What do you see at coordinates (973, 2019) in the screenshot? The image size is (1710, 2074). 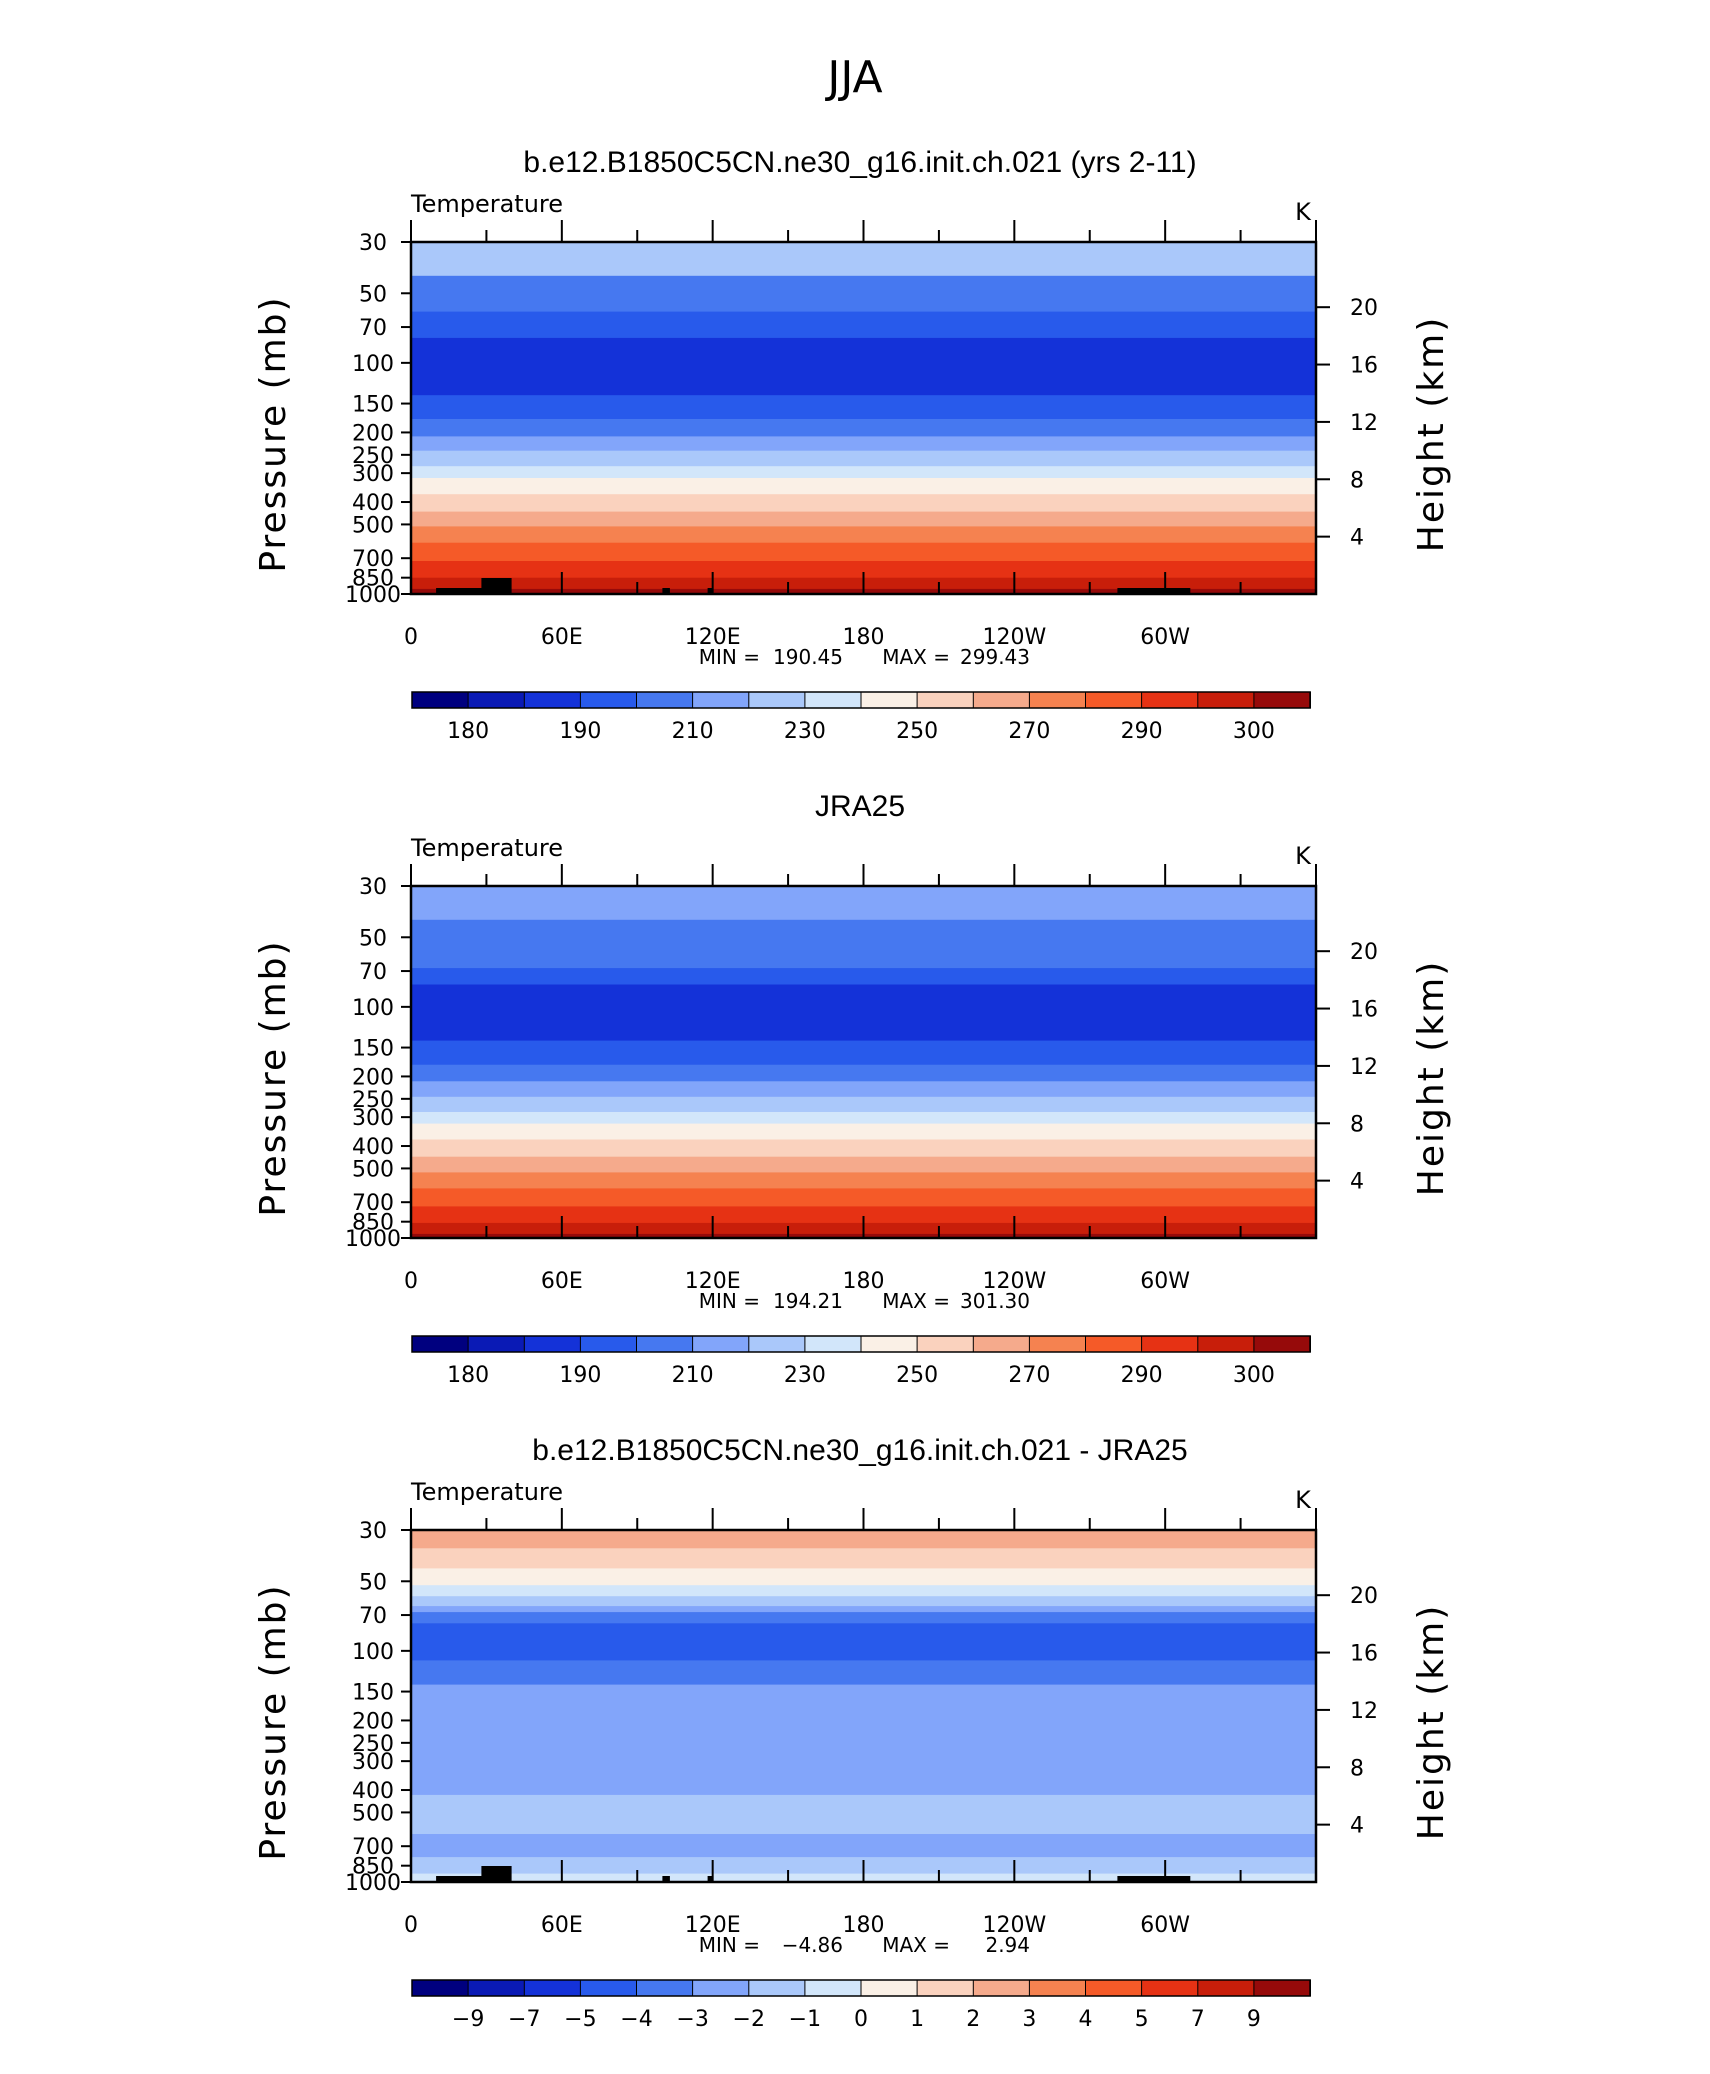 I see `colorbar-label: 2` at bounding box center [973, 2019].